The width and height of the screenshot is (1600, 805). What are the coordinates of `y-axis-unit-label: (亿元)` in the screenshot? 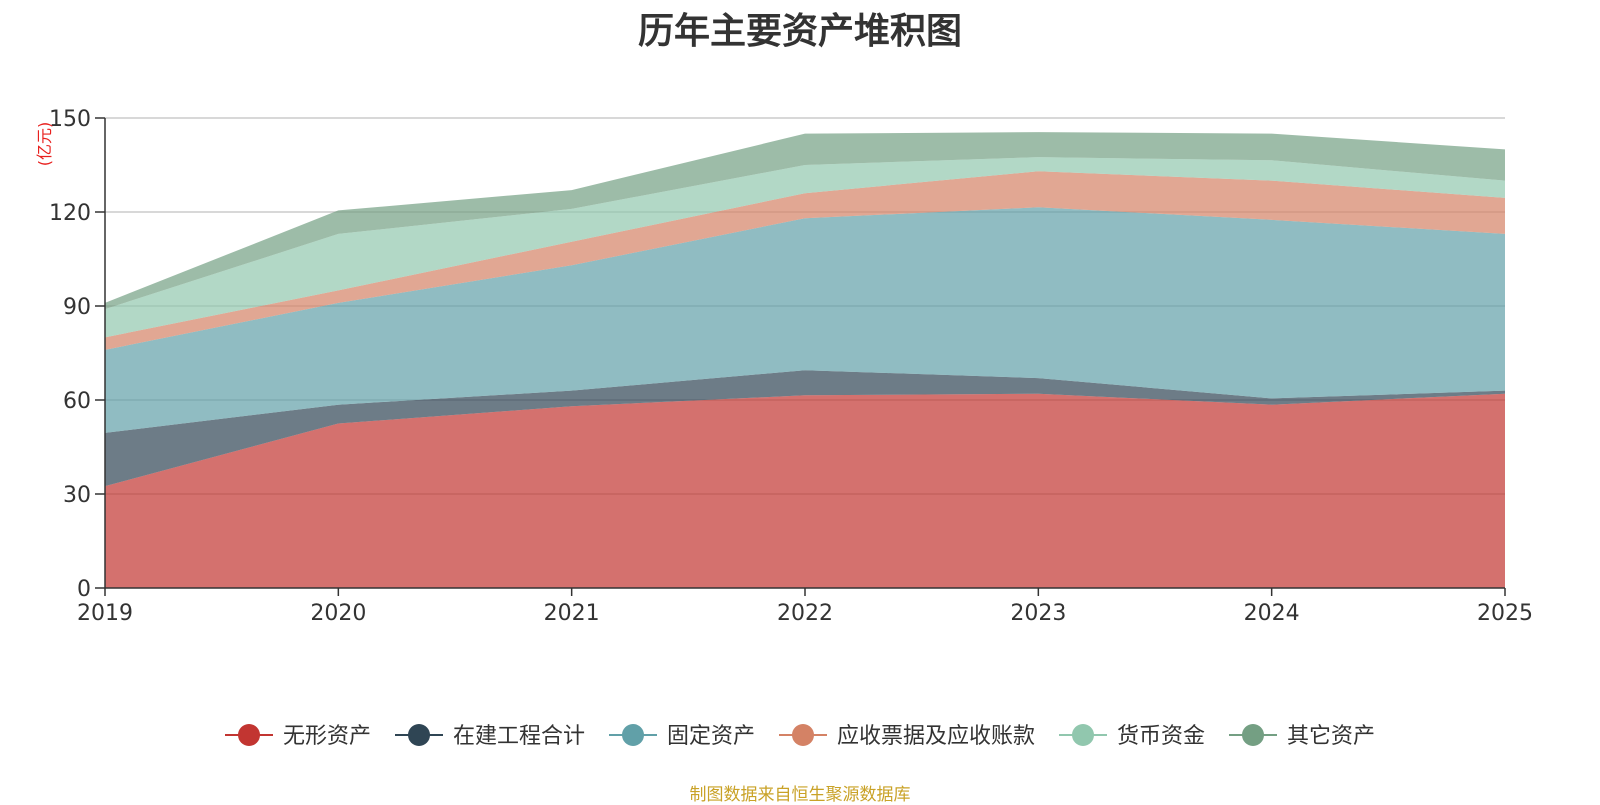 It's located at (44, 144).